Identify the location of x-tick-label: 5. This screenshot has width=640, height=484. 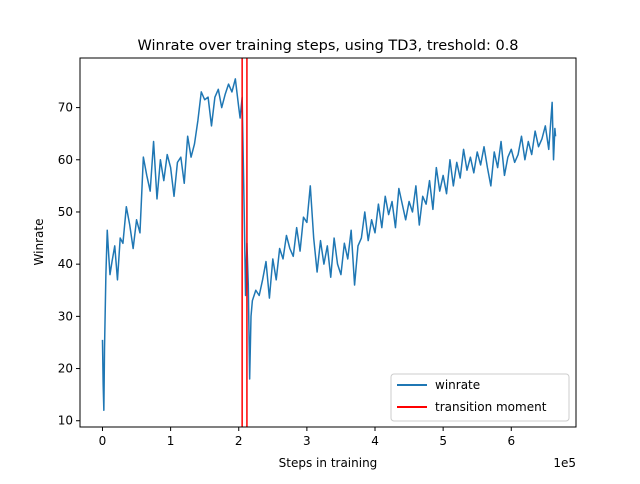
(443, 441).